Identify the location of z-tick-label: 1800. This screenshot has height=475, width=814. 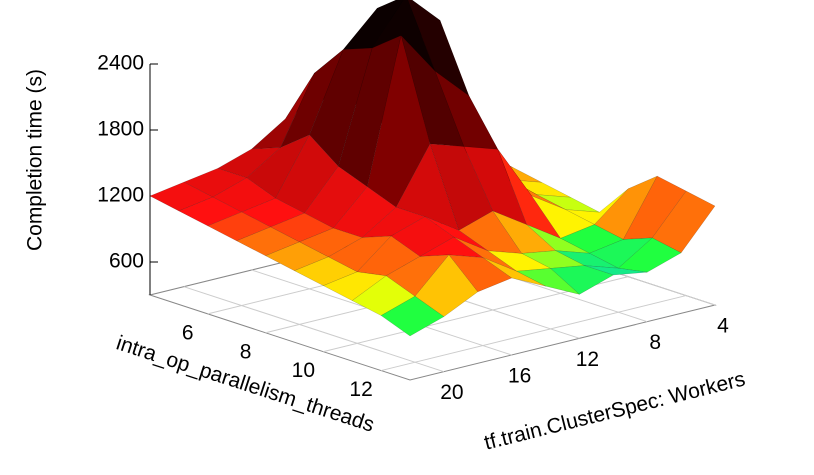
(120, 129).